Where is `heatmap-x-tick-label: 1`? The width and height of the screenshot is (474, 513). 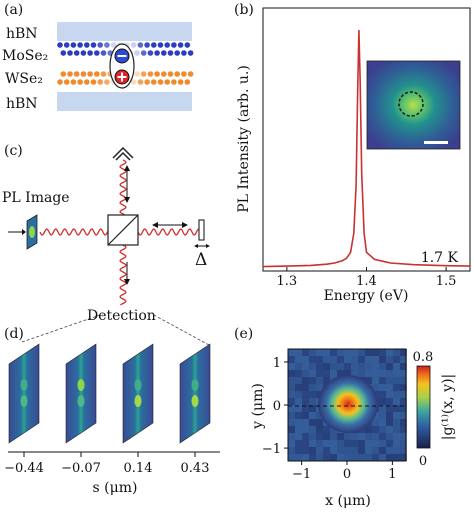 heatmap-x-tick-label: 1 is located at coordinates (392, 474).